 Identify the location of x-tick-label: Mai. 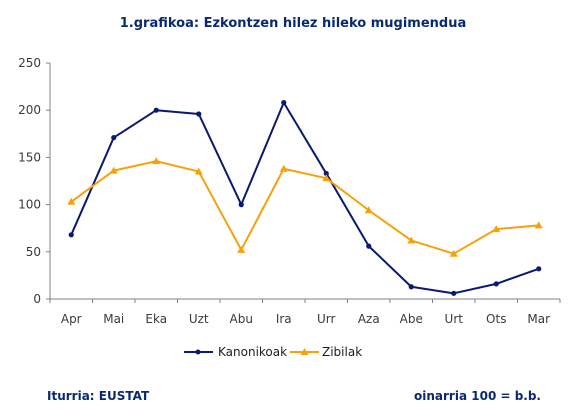
(113, 319).